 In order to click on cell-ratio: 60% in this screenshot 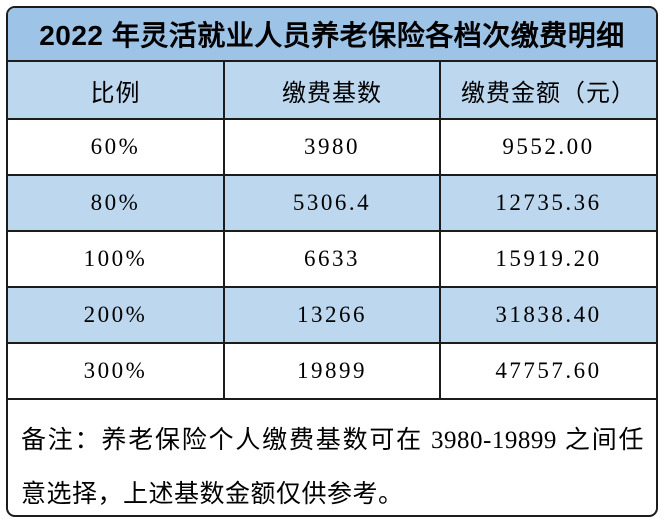, I will do `click(116, 147)`.